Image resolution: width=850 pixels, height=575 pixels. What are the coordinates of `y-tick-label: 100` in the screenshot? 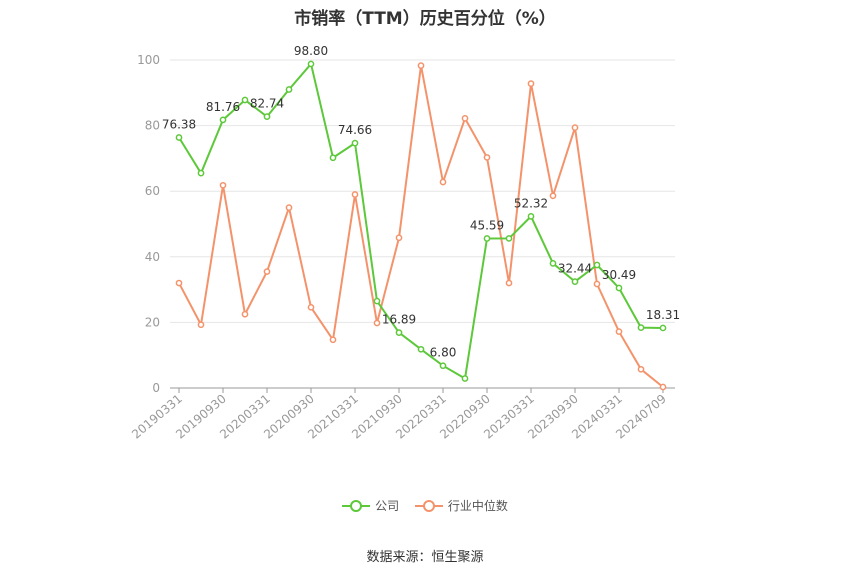 It's located at (148, 60).